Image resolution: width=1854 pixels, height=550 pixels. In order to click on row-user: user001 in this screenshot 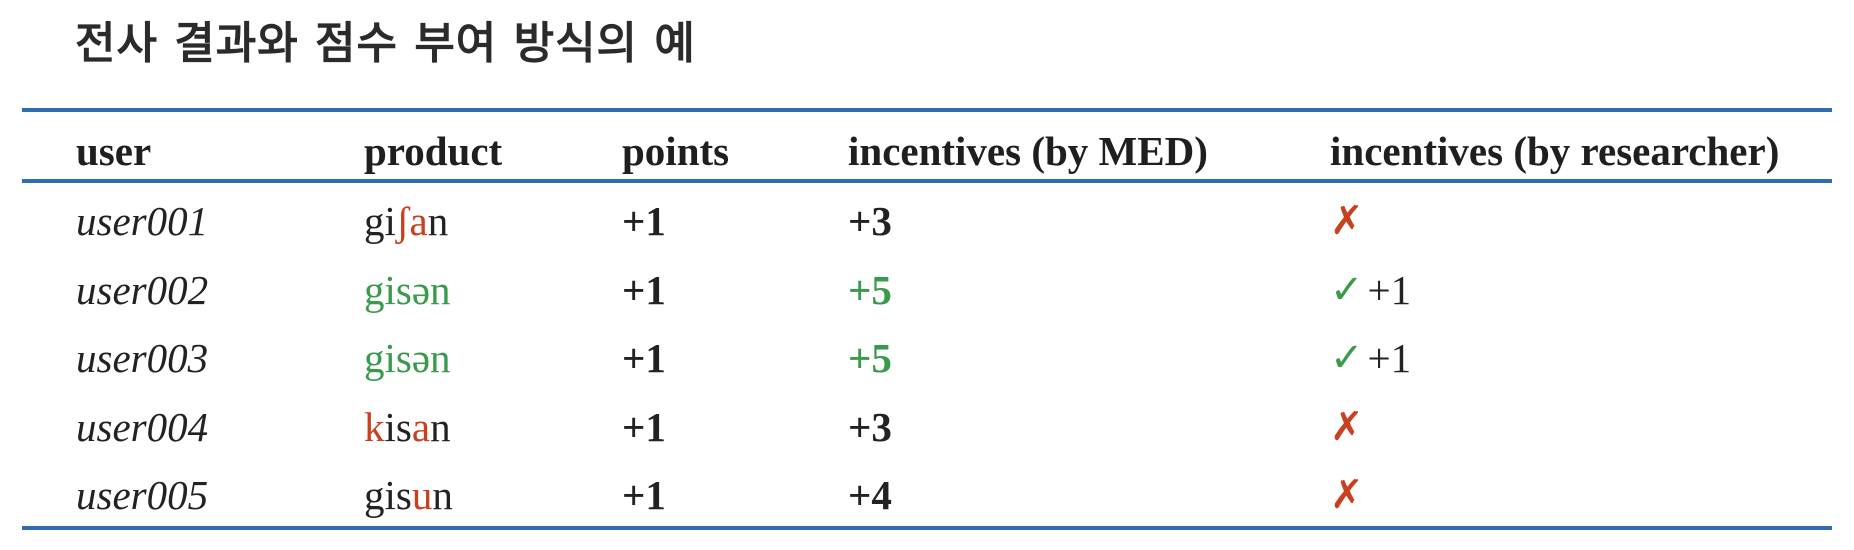, I will do `click(142, 221)`.